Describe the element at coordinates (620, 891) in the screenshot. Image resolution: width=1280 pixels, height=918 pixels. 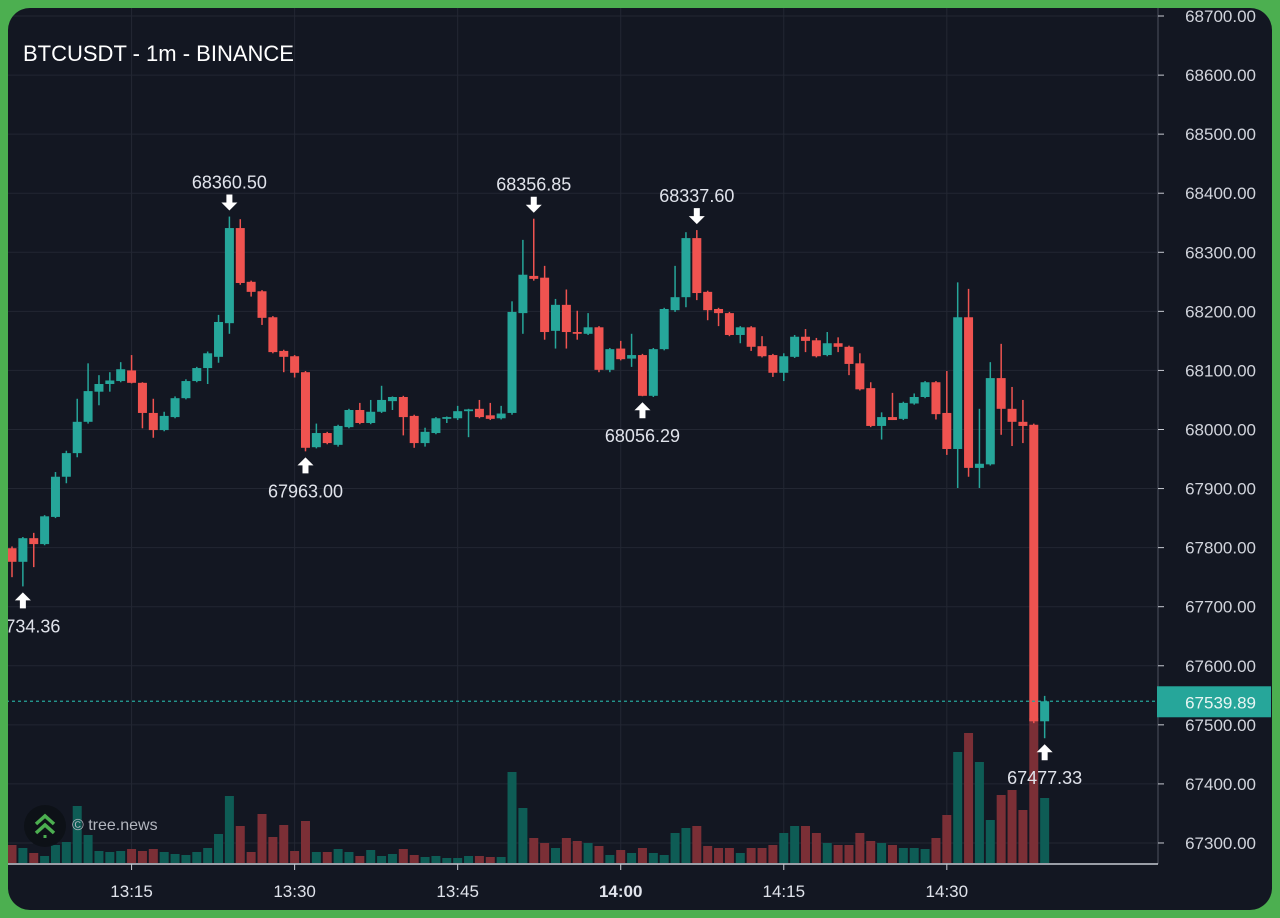
I see `time-tick-label: 14:00` at that location.